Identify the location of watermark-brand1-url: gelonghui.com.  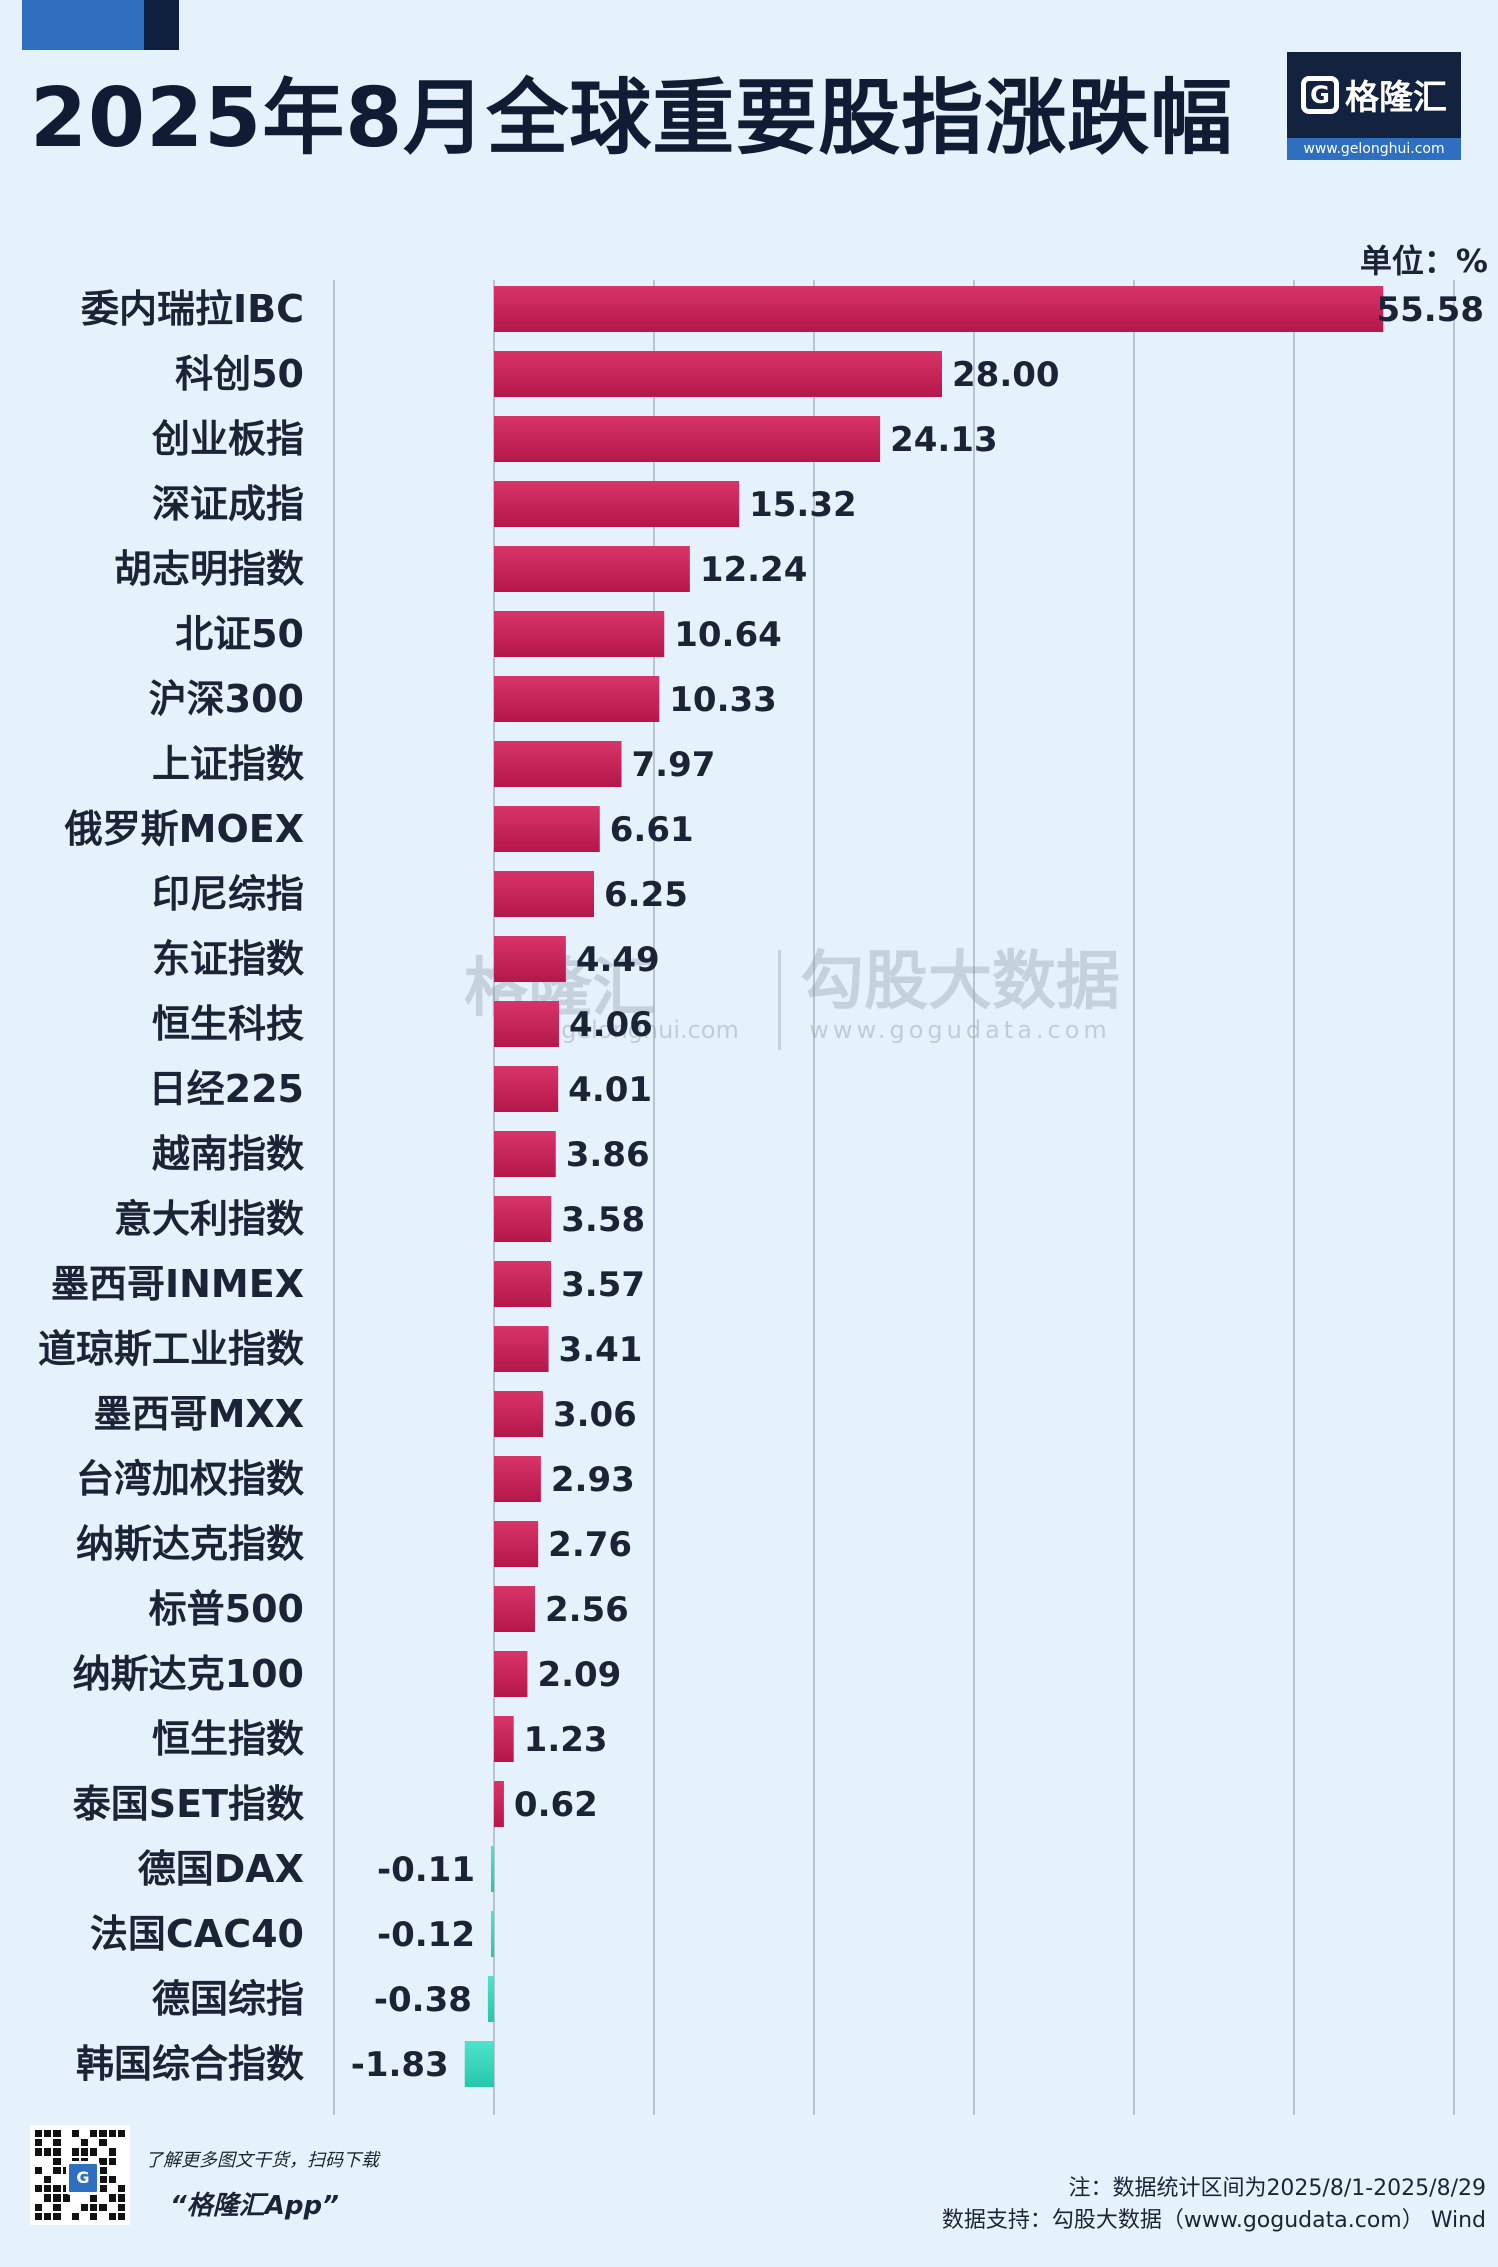
(650, 1030).